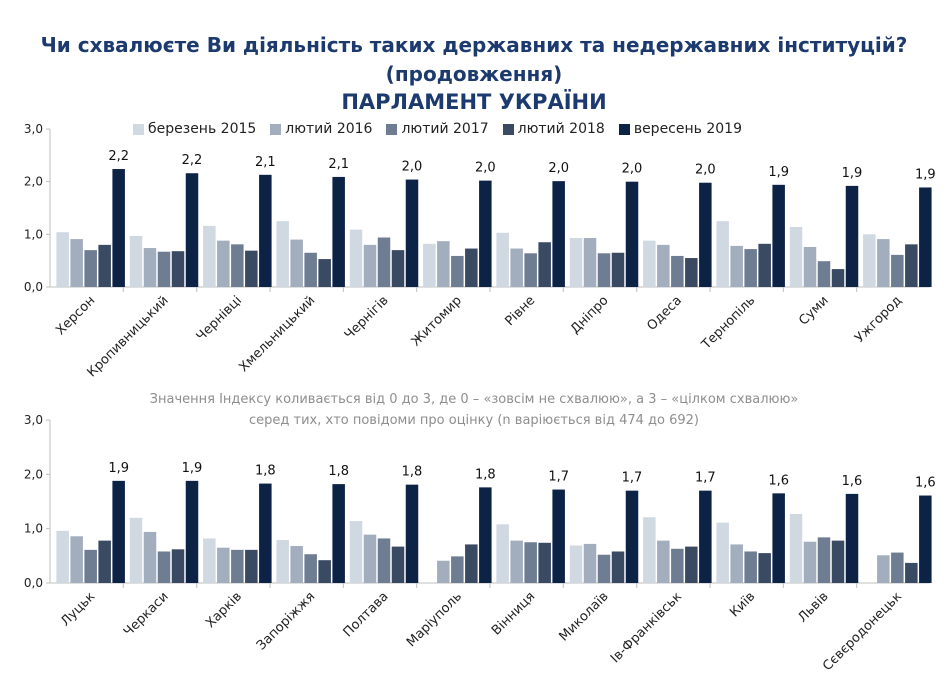  I want to click on category-label: Сєвєродонецьк, so click(862, 631).